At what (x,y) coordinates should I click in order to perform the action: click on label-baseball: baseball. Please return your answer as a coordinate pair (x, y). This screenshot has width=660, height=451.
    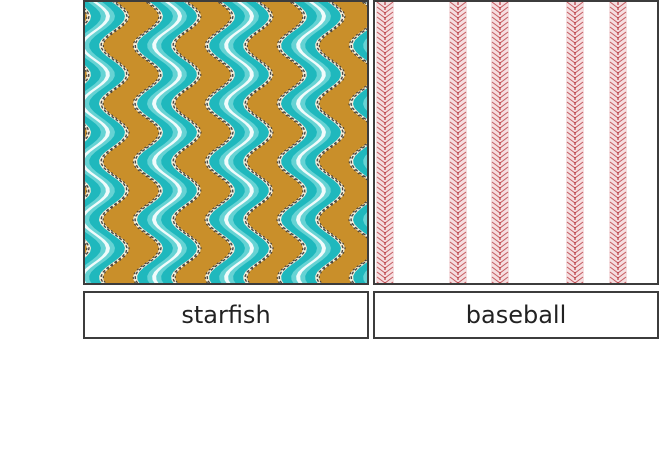
    Looking at the image, I should click on (516, 315).